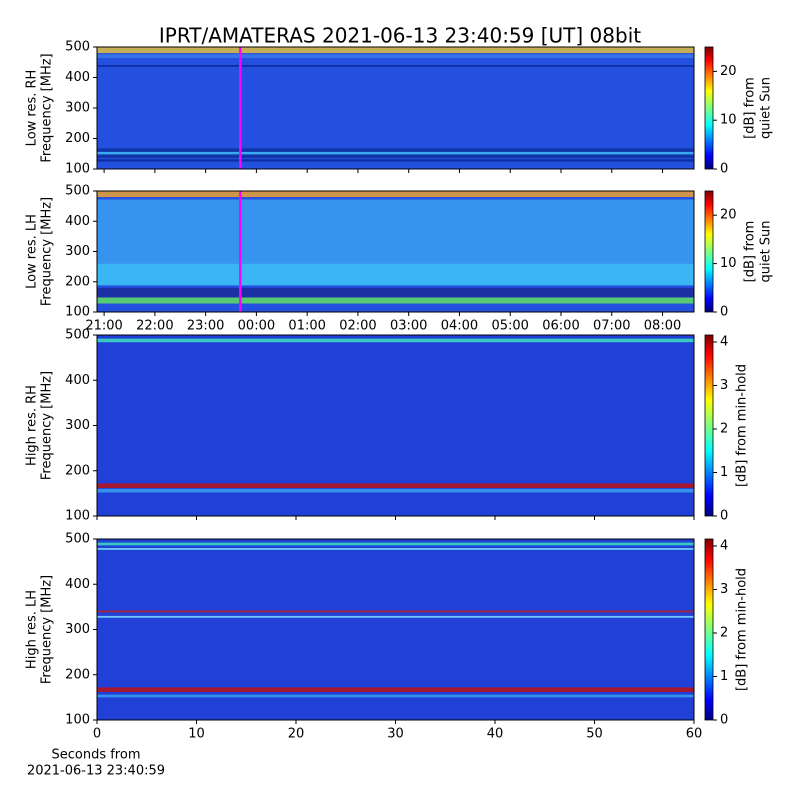 The image size is (800, 800). I want to click on x-axis-label: Seconds from, so click(95, 755).